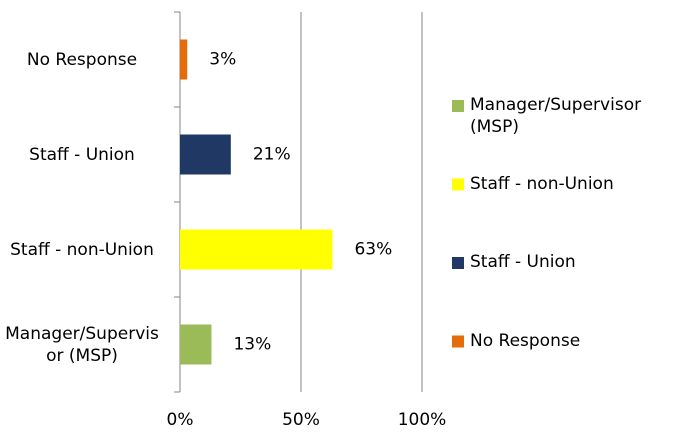  Describe the element at coordinates (82, 59) in the screenshot. I see `y-tick-label: No Response` at that location.